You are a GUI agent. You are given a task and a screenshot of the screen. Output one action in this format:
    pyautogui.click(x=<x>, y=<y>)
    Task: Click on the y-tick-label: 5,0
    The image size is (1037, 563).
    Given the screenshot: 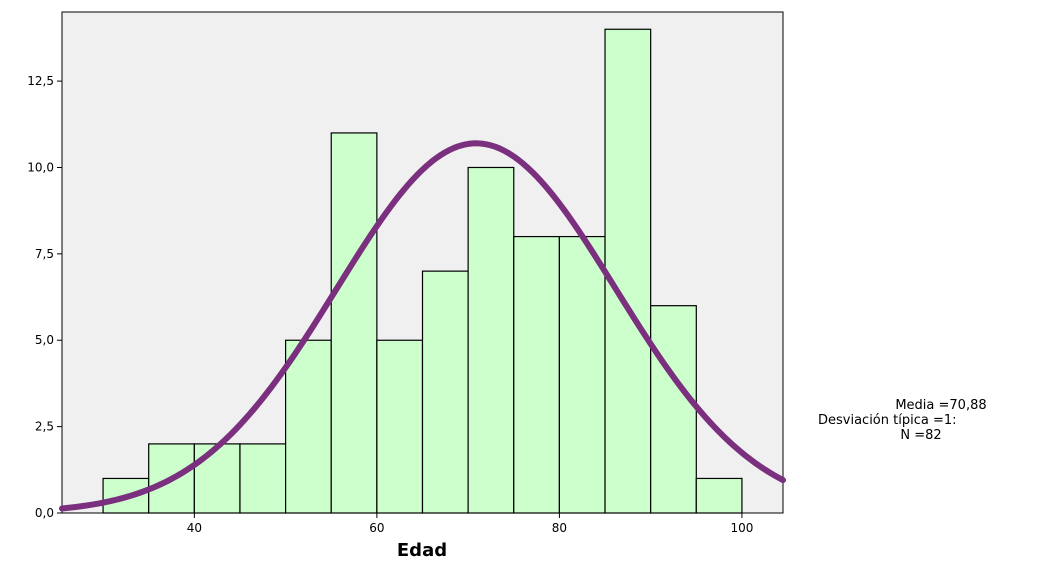 What is the action you would take?
    pyautogui.click(x=44, y=340)
    